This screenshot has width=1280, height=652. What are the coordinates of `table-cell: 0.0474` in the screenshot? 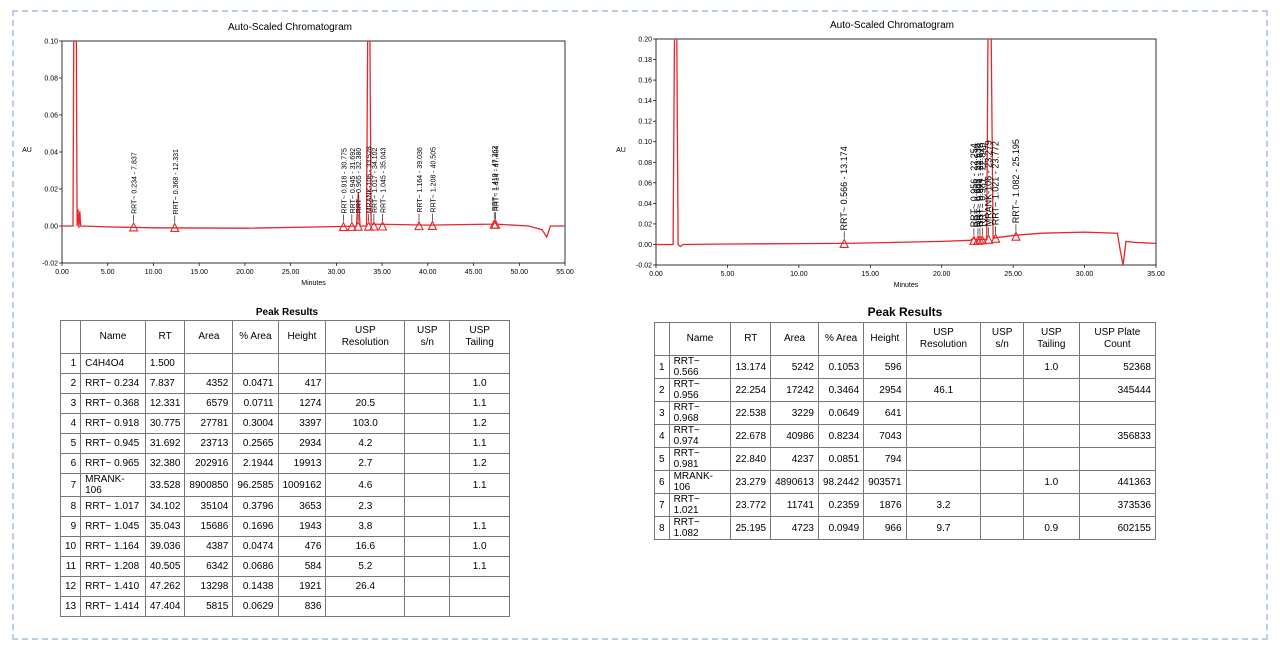 It's located at (255, 546).